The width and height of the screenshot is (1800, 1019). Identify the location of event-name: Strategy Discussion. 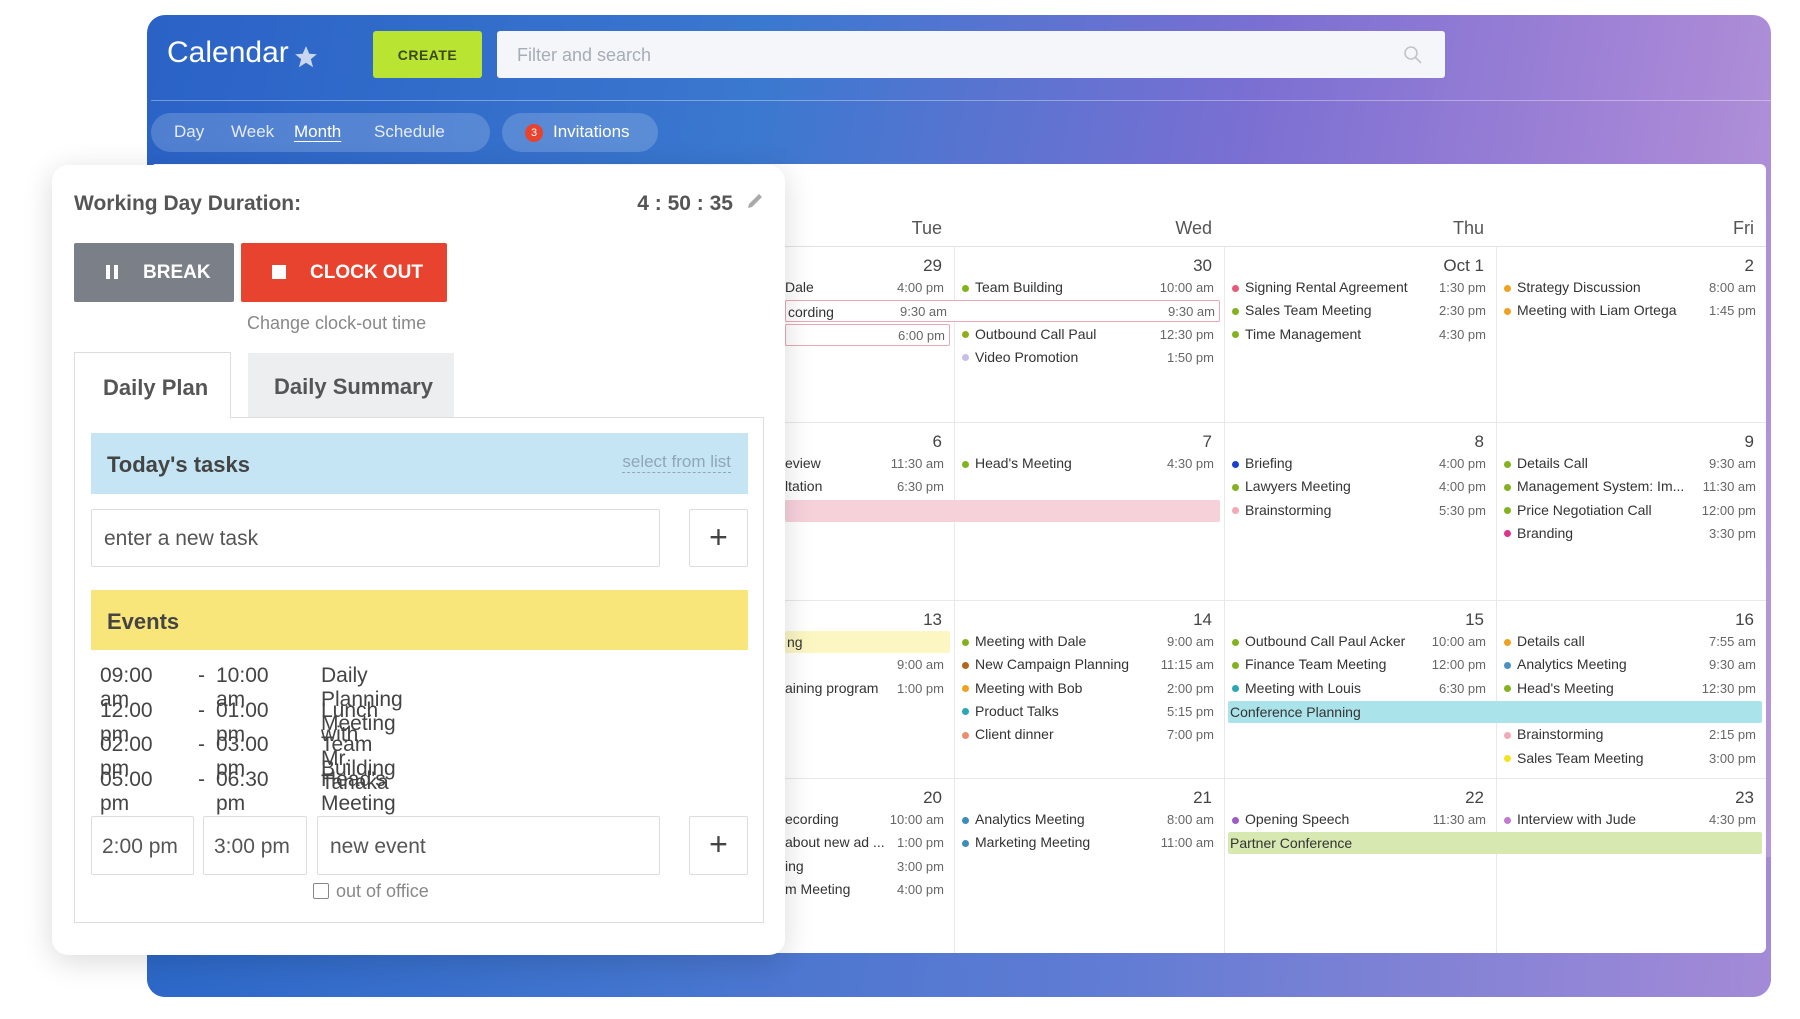
(1579, 287).